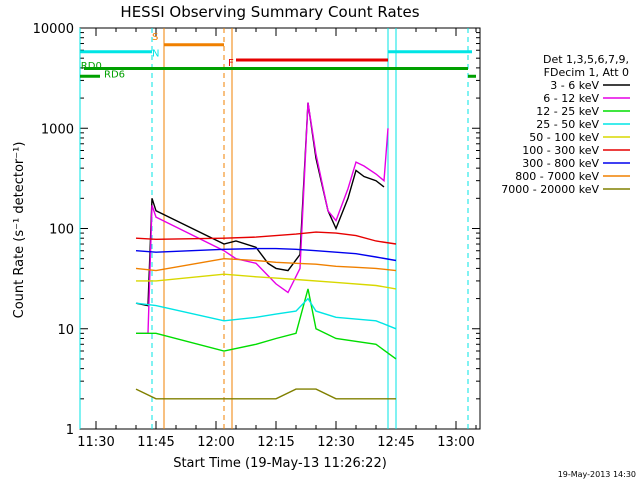 Image resolution: width=640 pixels, height=480 pixels. I want to click on y-tick-label: 10, so click(65, 330).